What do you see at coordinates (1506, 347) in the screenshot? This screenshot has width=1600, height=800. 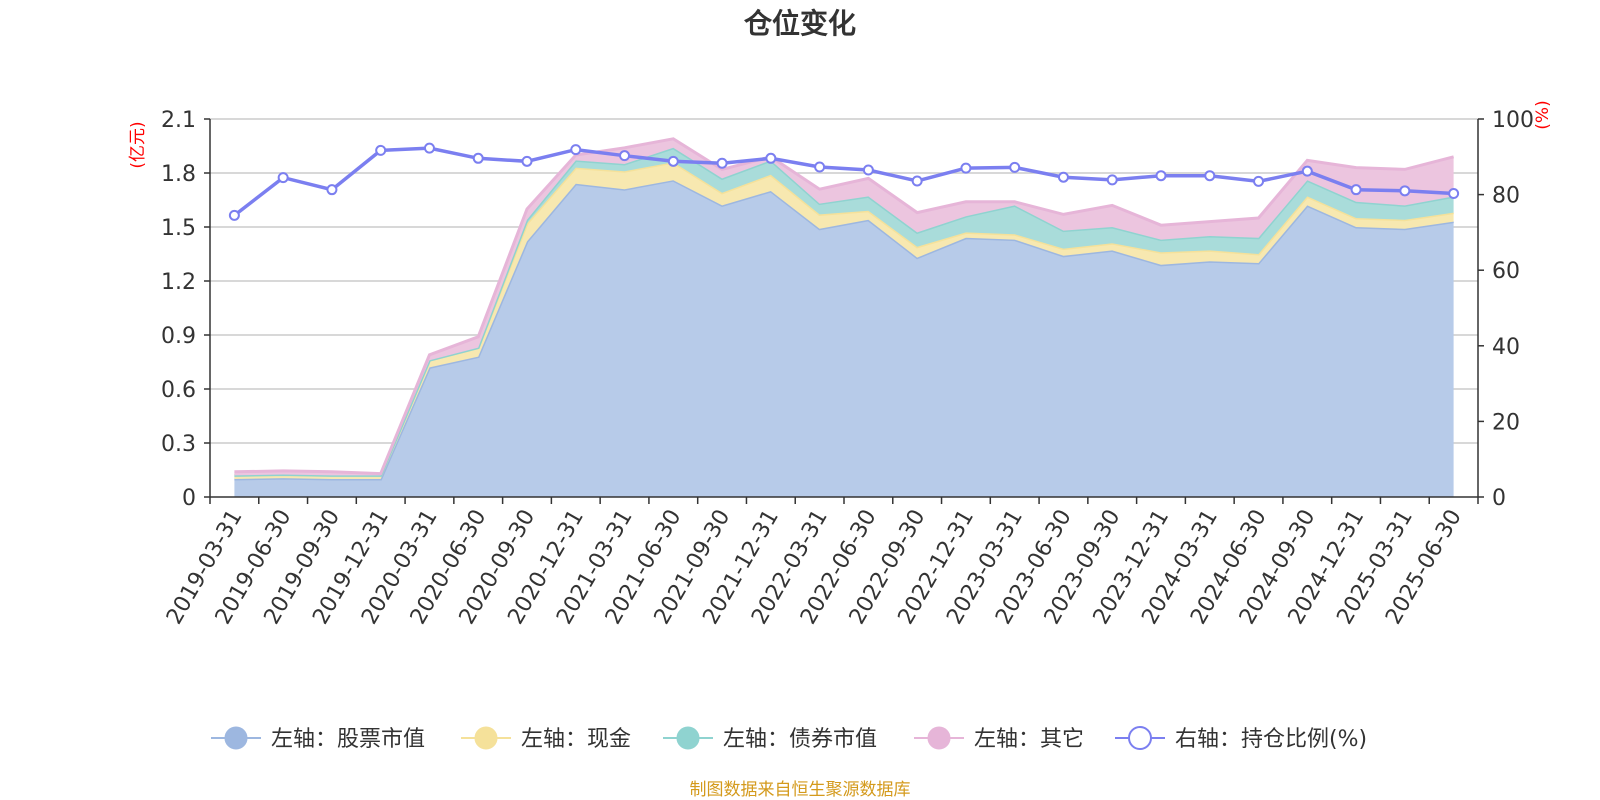 I see `right-axis-tick-label: 40` at bounding box center [1506, 347].